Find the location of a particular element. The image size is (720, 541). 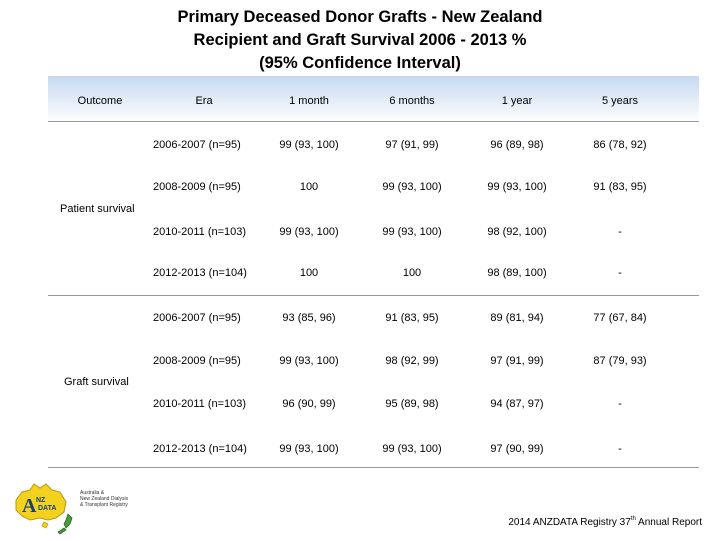

cell-1-year: 98 (89, 100) is located at coordinates (517, 273).